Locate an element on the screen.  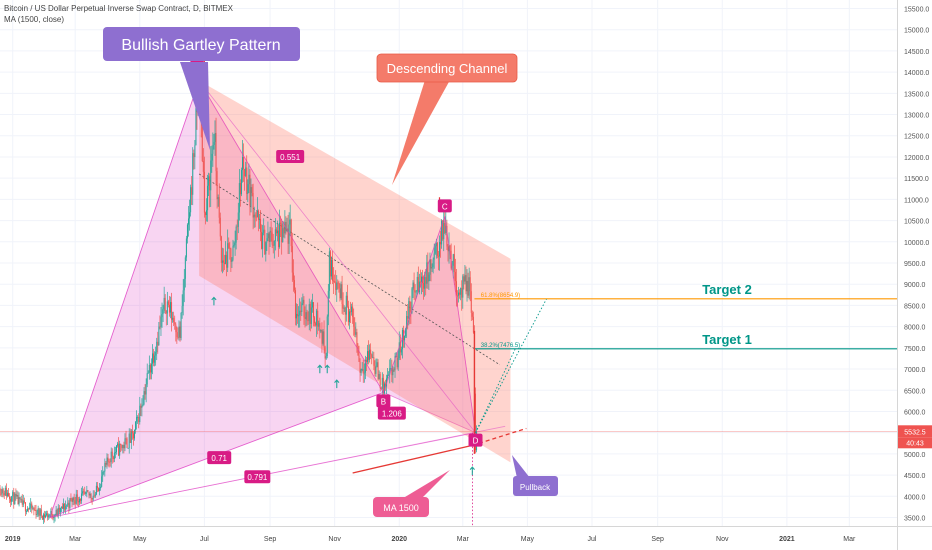
target-2-label: Target 2 is located at coordinates (727, 289).